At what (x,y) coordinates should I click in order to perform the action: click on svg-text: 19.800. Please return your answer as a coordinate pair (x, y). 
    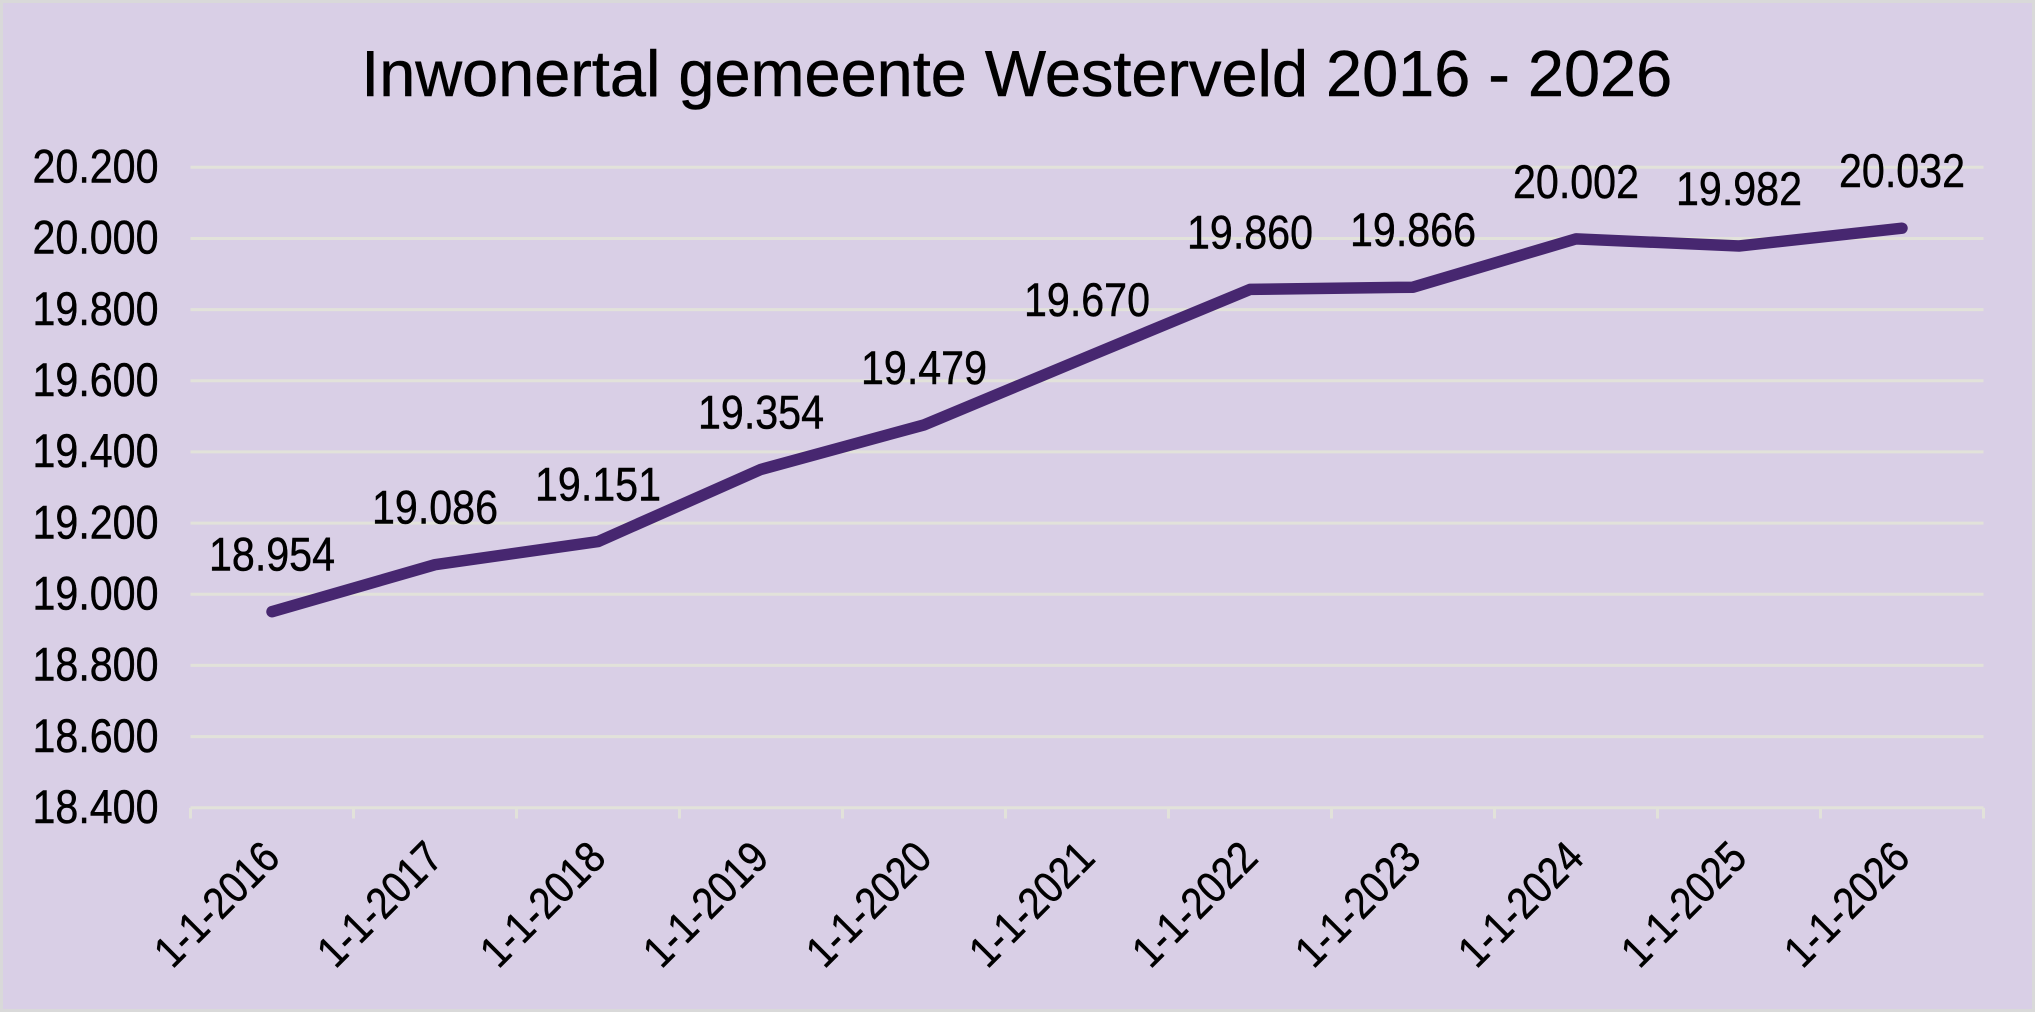
    Looking at the image, I should click on (96, 309).